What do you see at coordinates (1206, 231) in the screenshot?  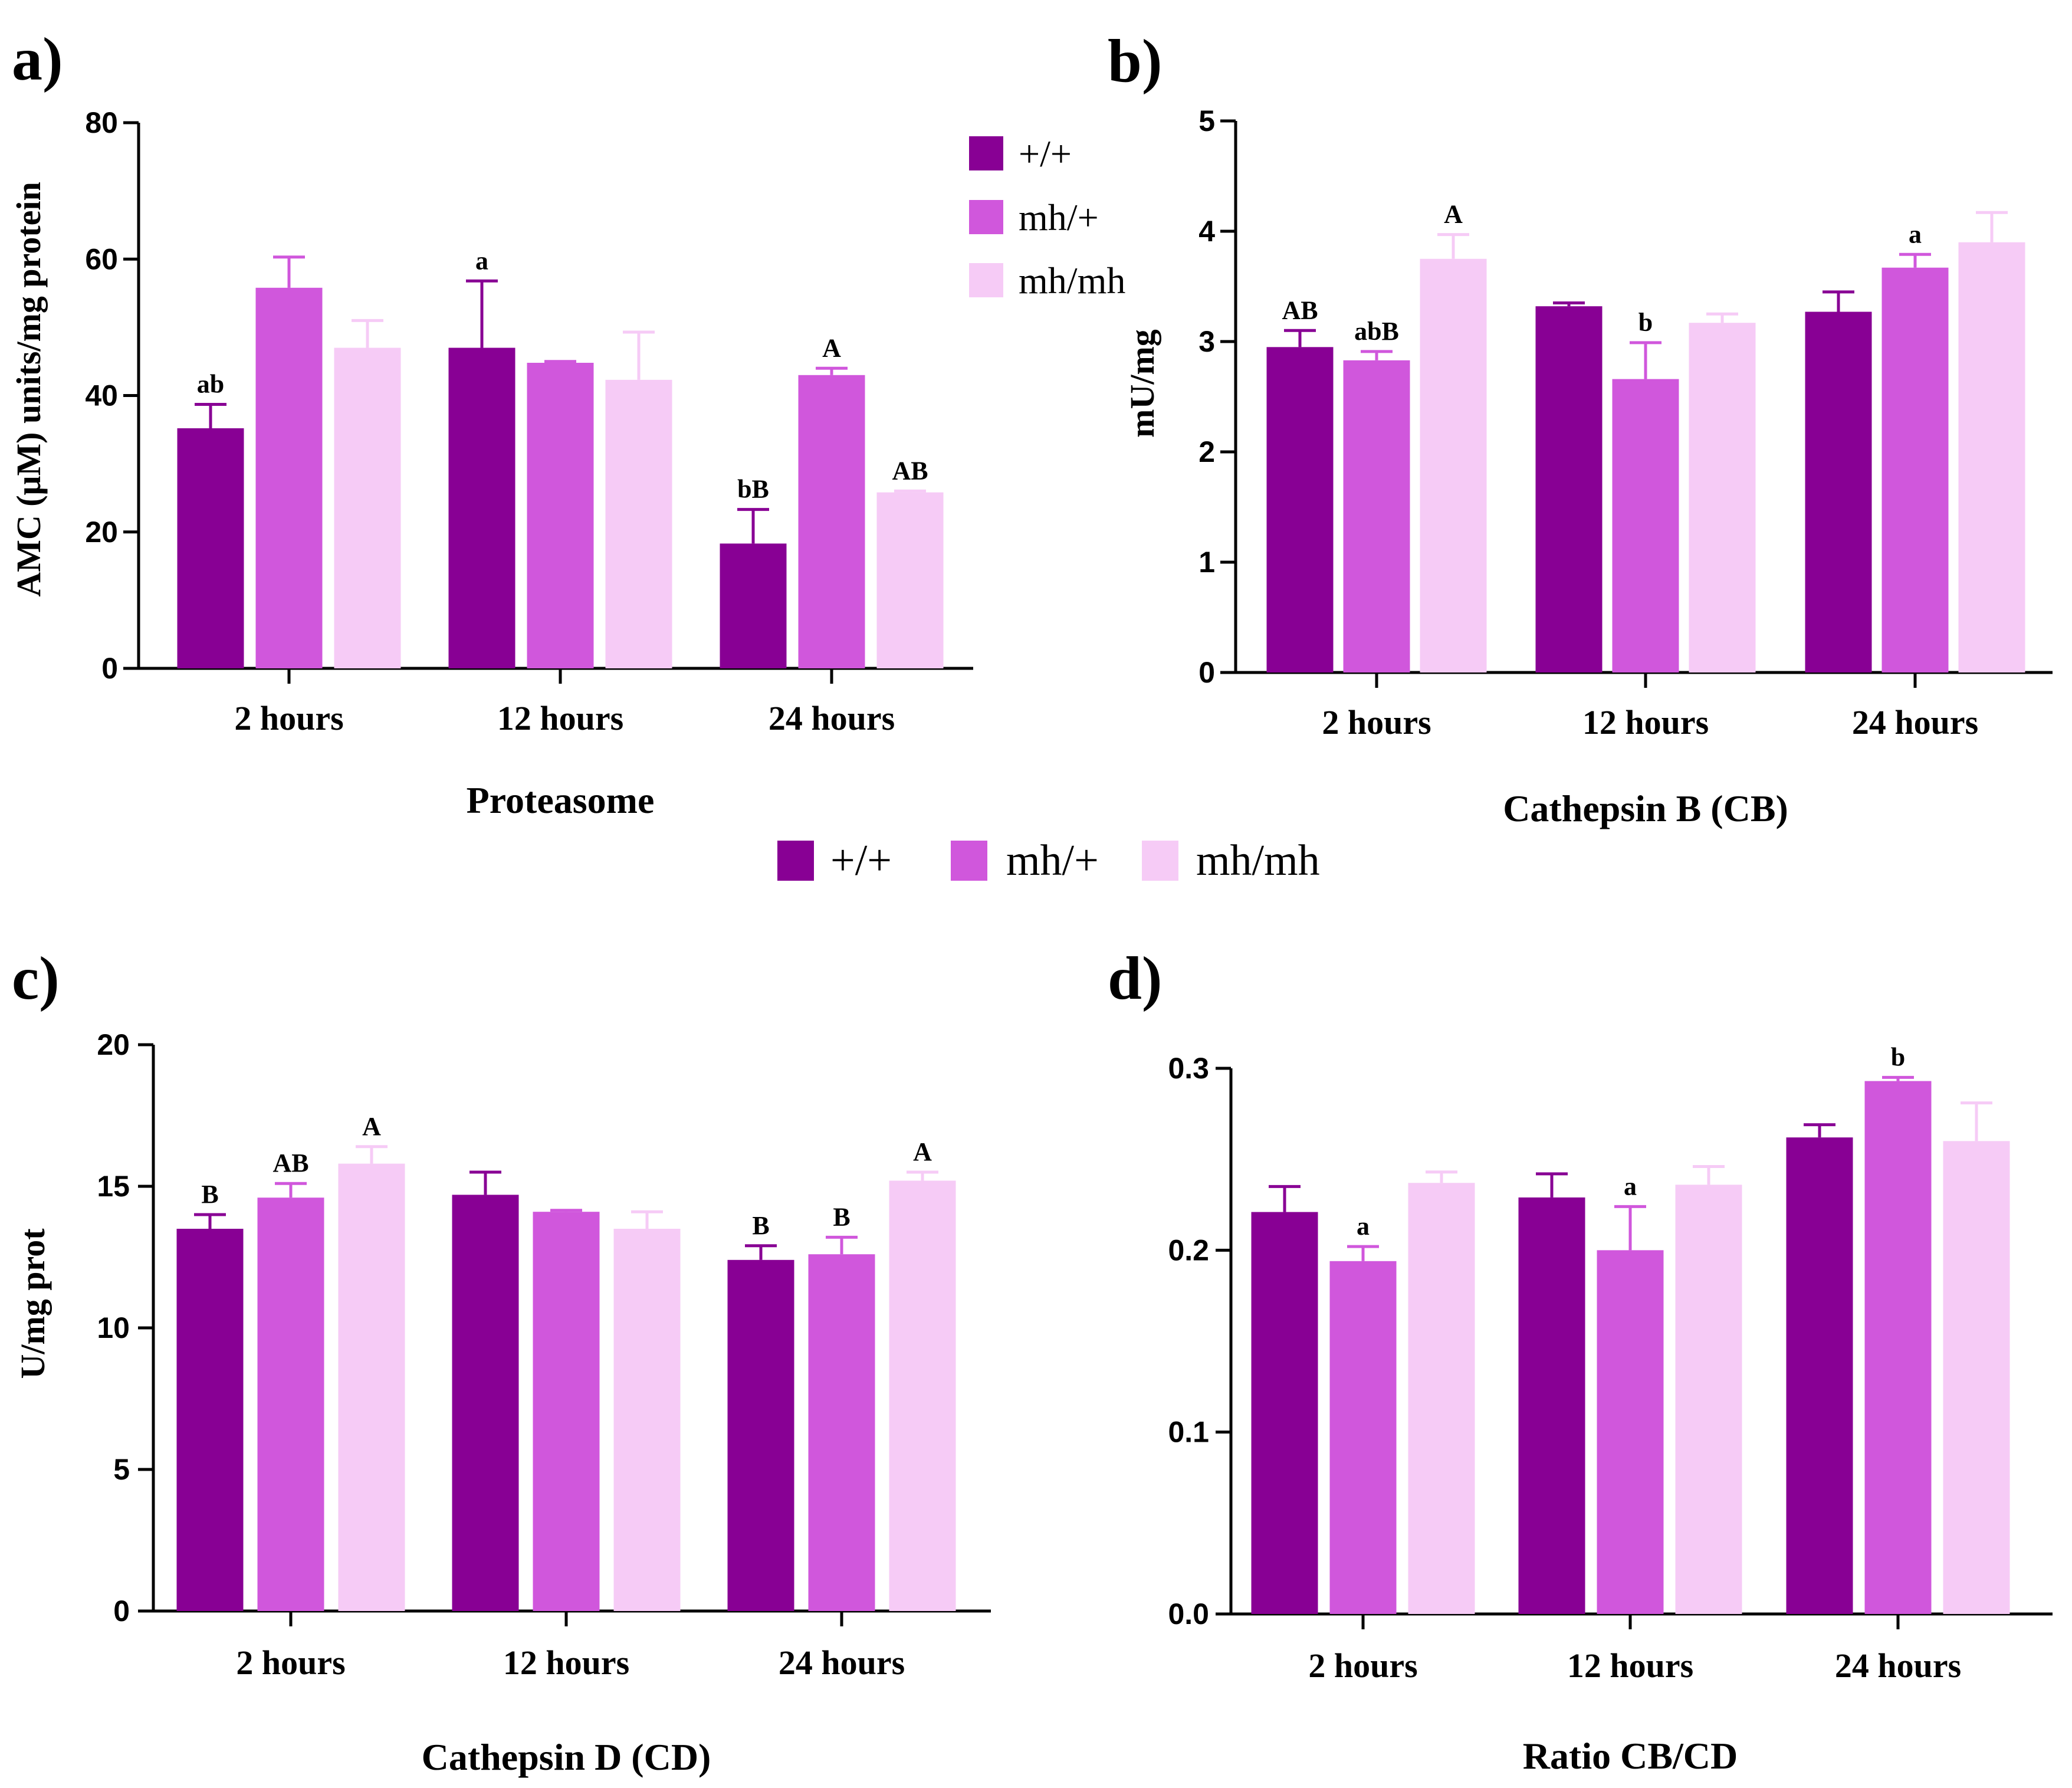 I see `y-tick-label: 4` at bounding box center [1206, 231].